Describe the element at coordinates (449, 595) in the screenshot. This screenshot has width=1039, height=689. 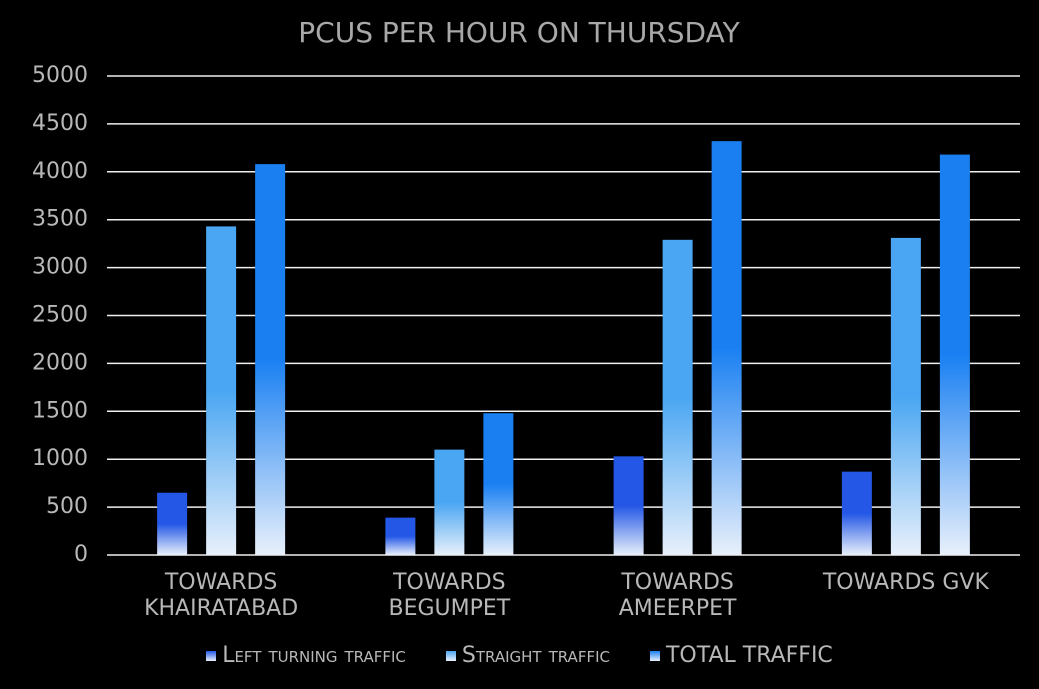
I see `x-tick-label: TOWARDS BEGUMPET` at that location.